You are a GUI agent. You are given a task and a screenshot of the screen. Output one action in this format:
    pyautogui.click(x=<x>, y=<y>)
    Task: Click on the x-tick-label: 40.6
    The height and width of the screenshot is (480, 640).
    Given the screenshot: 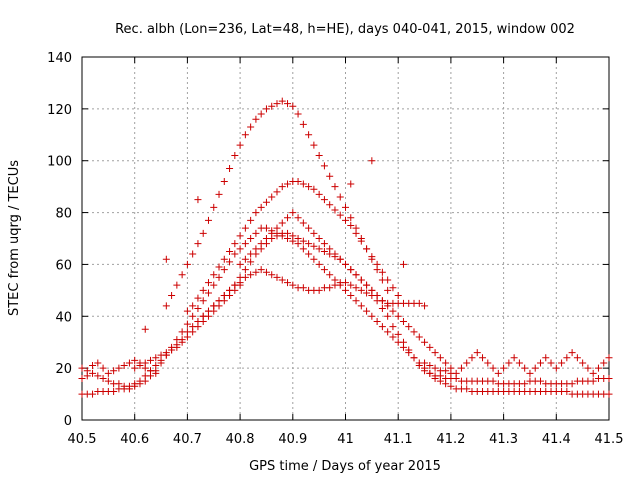 What is the action you would take?
    pyautogui.click(x=134, y=439)
    